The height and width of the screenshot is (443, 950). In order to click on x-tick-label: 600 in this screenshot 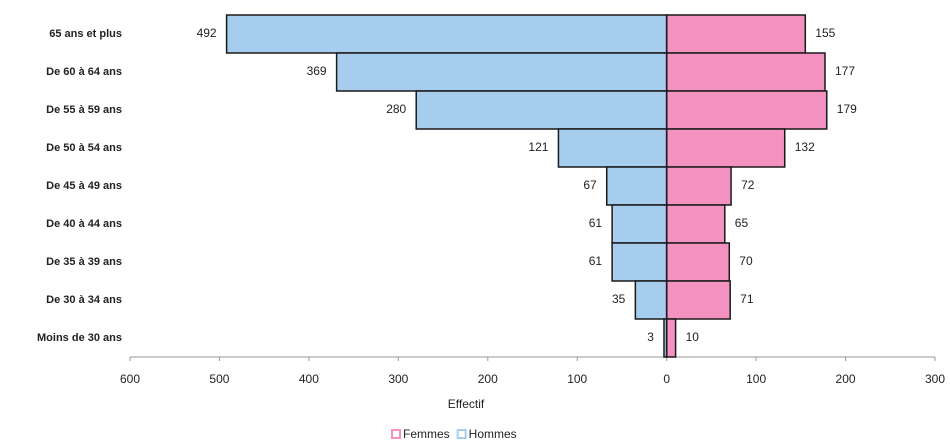, I will do `click(130, 379)`.